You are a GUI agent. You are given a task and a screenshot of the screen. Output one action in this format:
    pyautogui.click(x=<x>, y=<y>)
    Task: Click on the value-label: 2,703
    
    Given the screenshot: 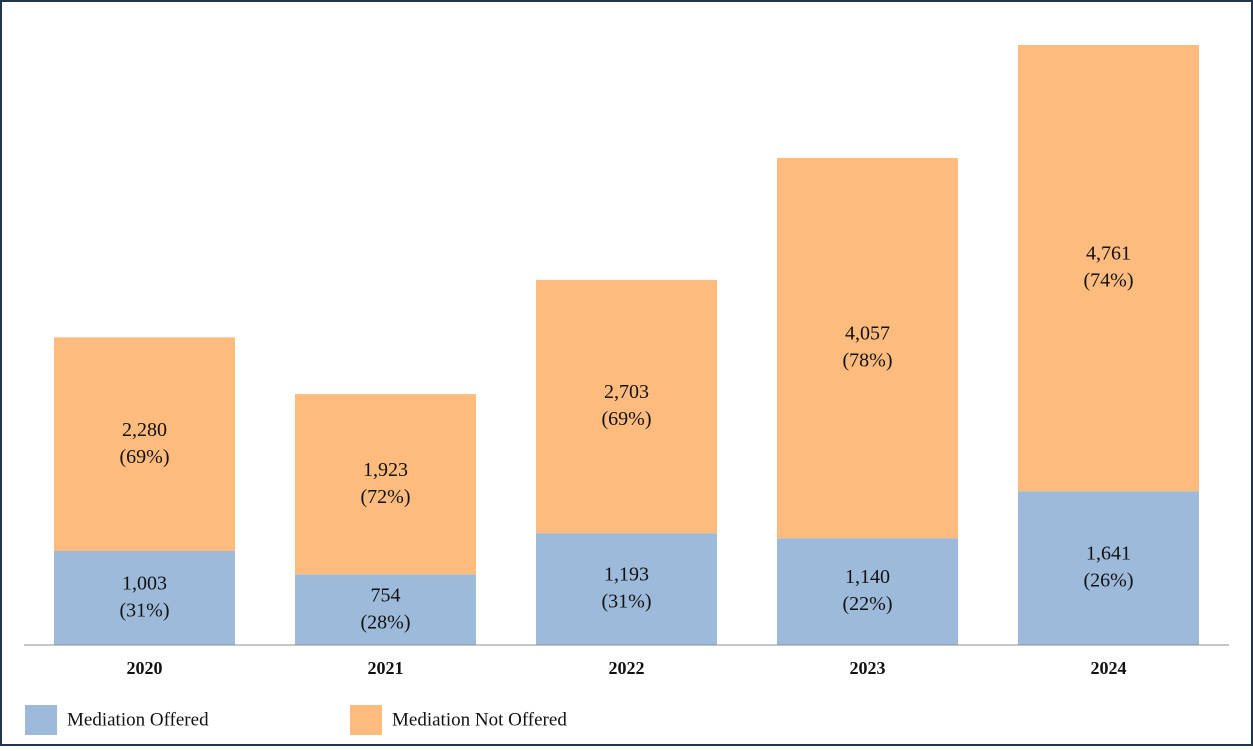 What is the action you would take?
    pyautogui.click(x=626, y=392)
    